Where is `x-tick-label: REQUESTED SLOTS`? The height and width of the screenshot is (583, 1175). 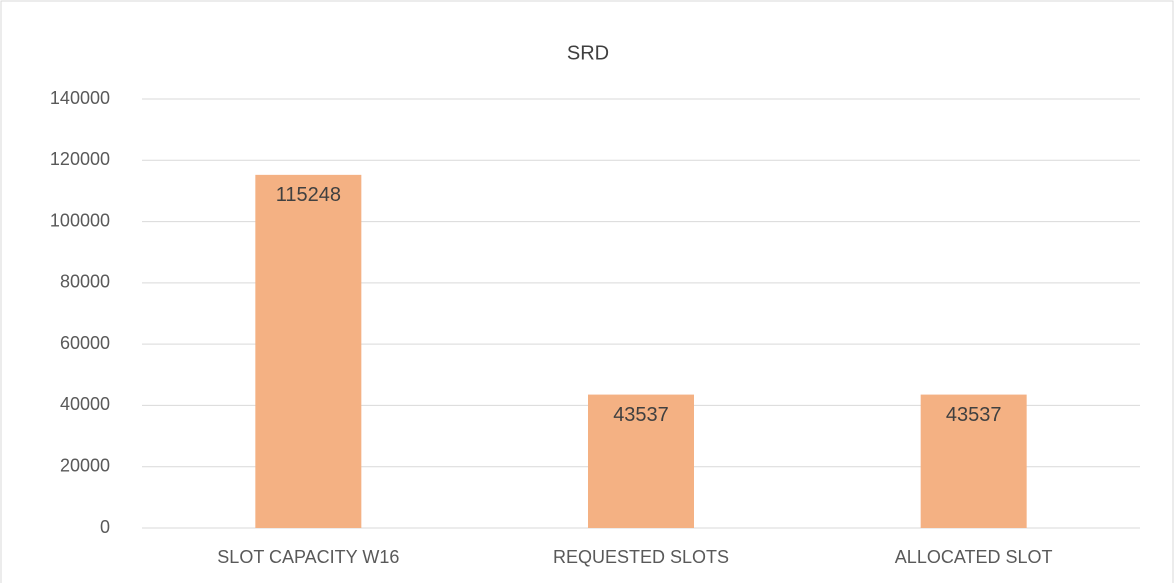
x-tick-label: REQUESTED SLOTS is located at coordinates (641, 557).